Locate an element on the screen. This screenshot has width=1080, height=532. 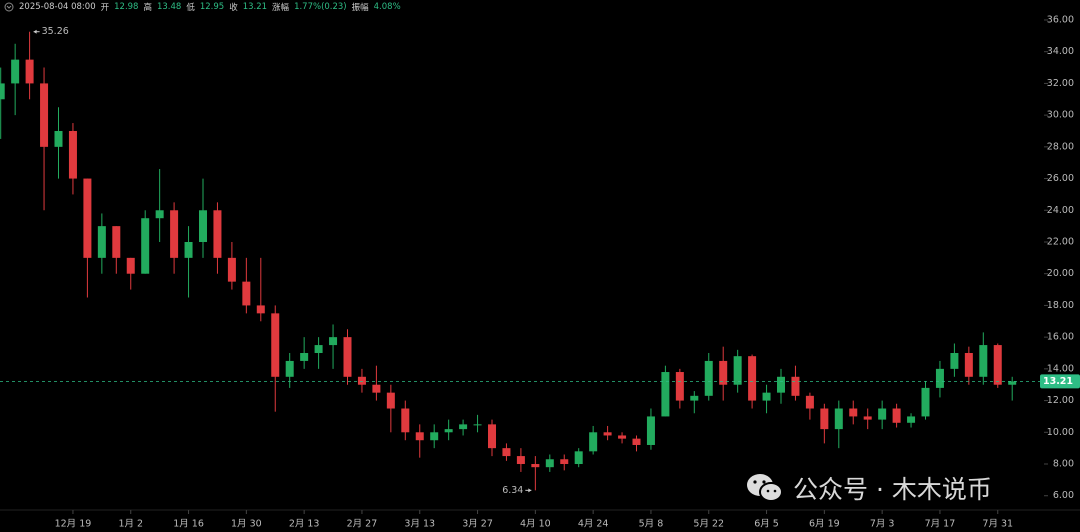
y-tick-label: 34.00 is located at coordinates (1060, 51).